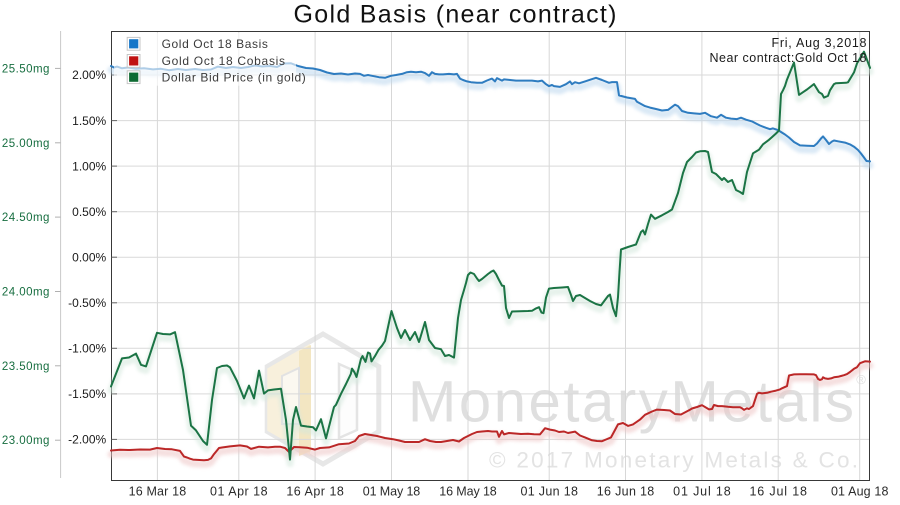 This screenshot has width=900, height=505. I want to click on svg-text: 1.00%, so click(89, 166).